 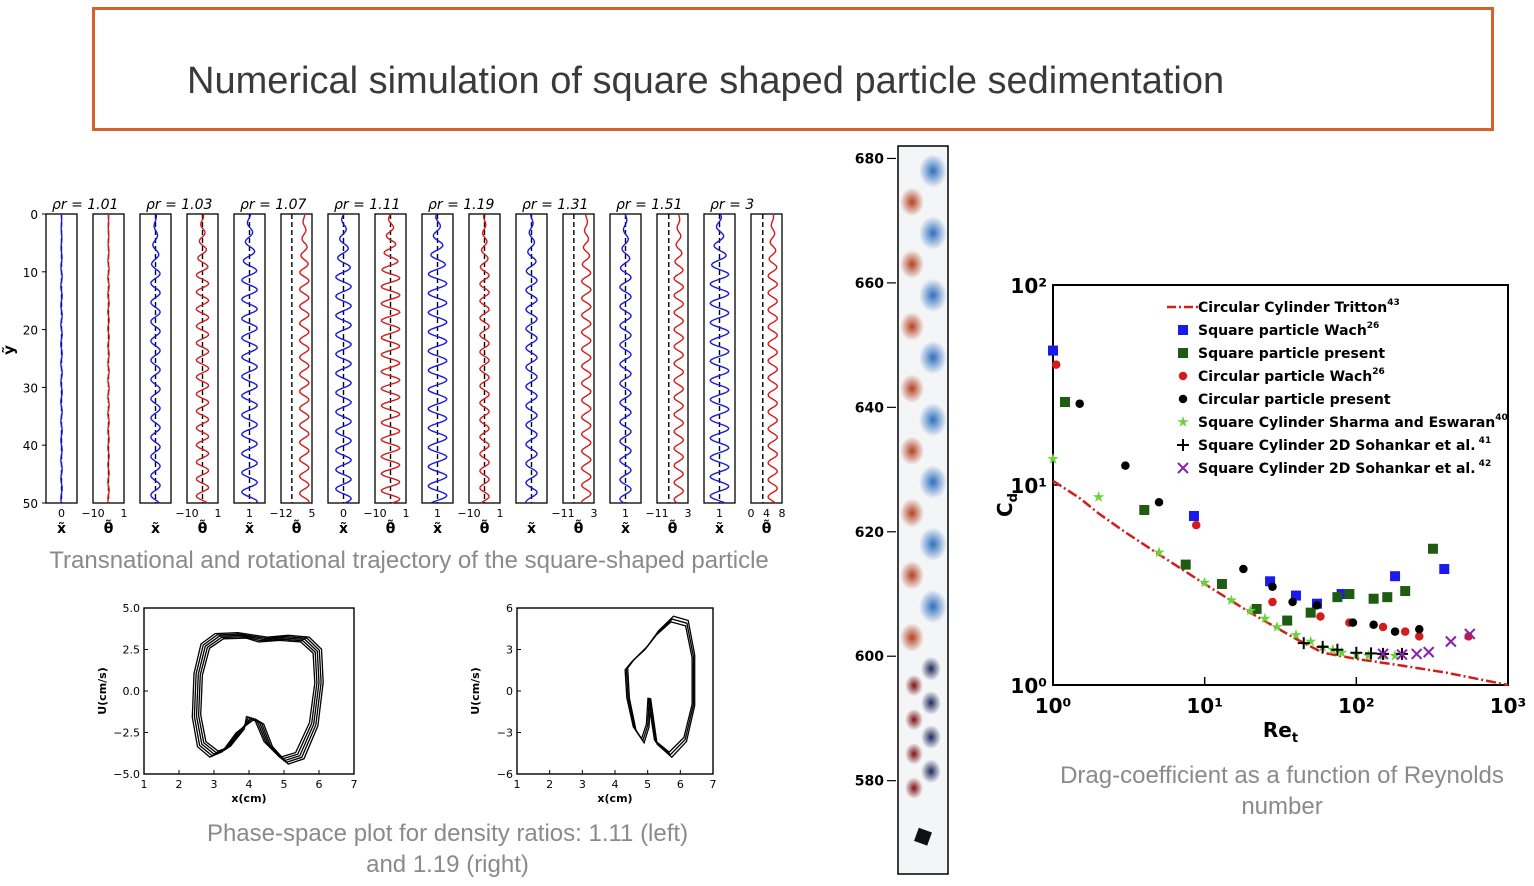 What do you see at coordinates (257, 698) in the screenshot?
I see `phase-trajectory-line` at bounding box center [257, 698].